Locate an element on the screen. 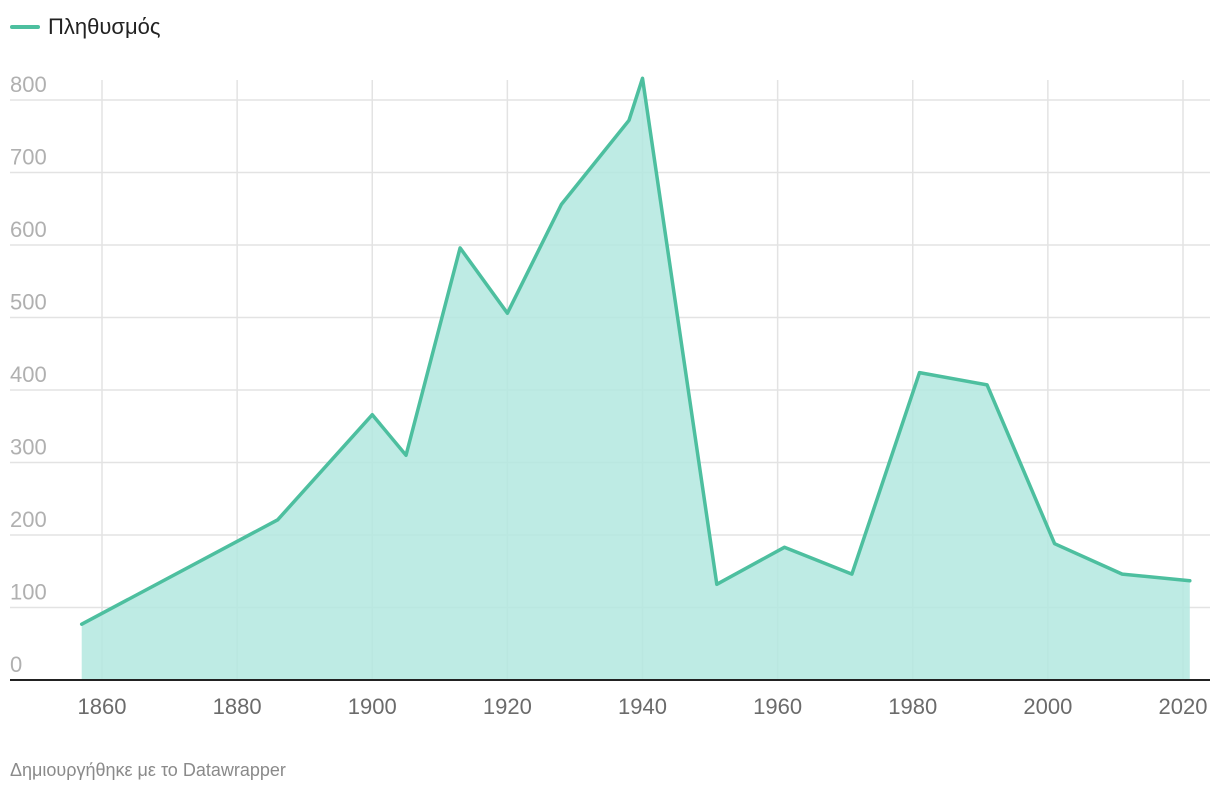  legend: Πληθυσμός is located at coordinates (85, 27).